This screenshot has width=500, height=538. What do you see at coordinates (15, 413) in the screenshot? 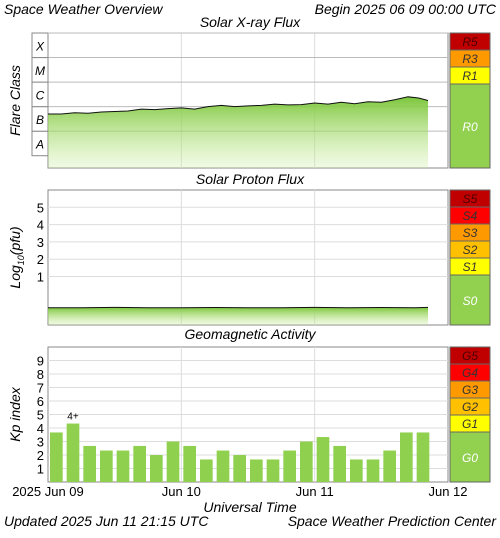
I see `y-axis-label-2: Kp index` at bounding box center [15, 413].